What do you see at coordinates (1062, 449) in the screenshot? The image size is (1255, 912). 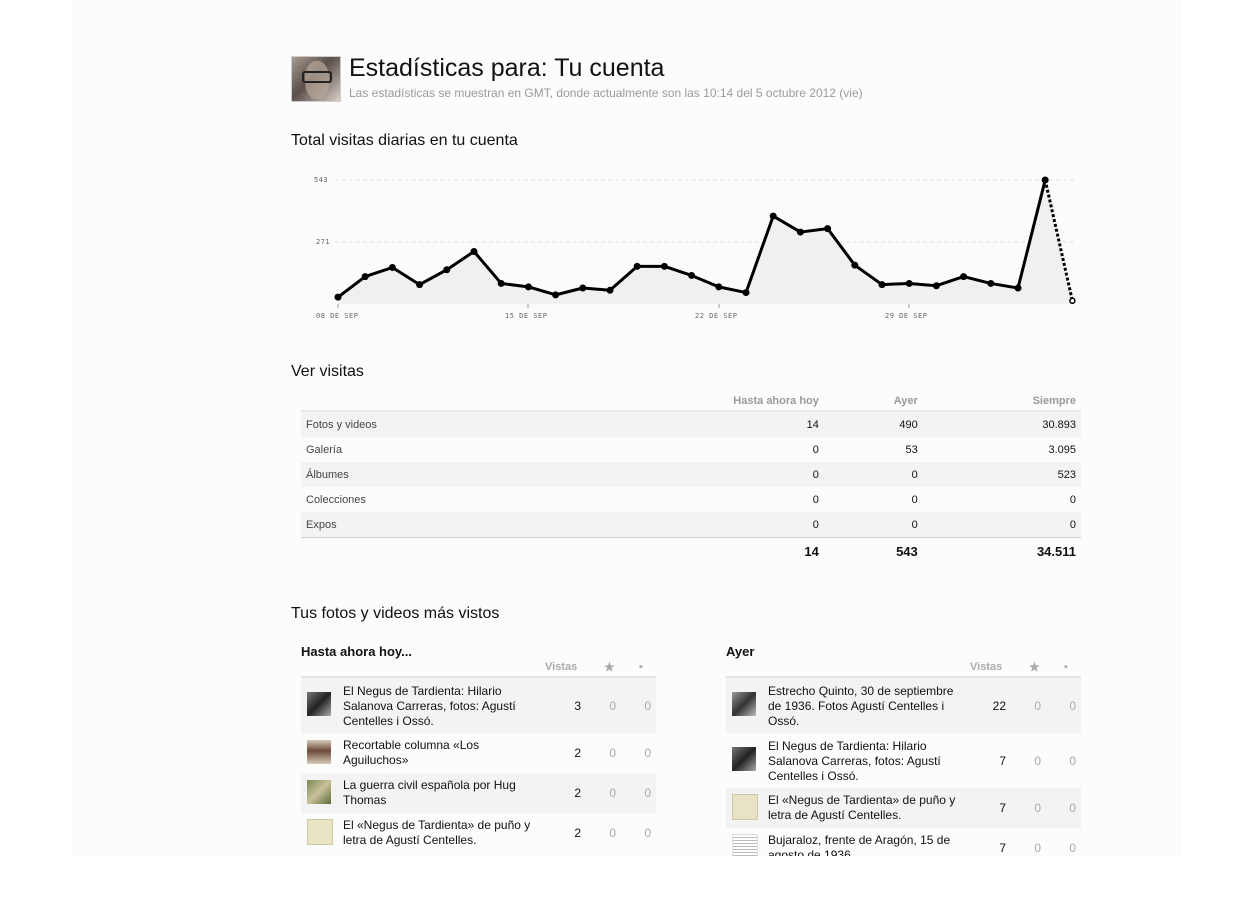 I see `cell-always: 3.095` at bounding box center [1062, 449].